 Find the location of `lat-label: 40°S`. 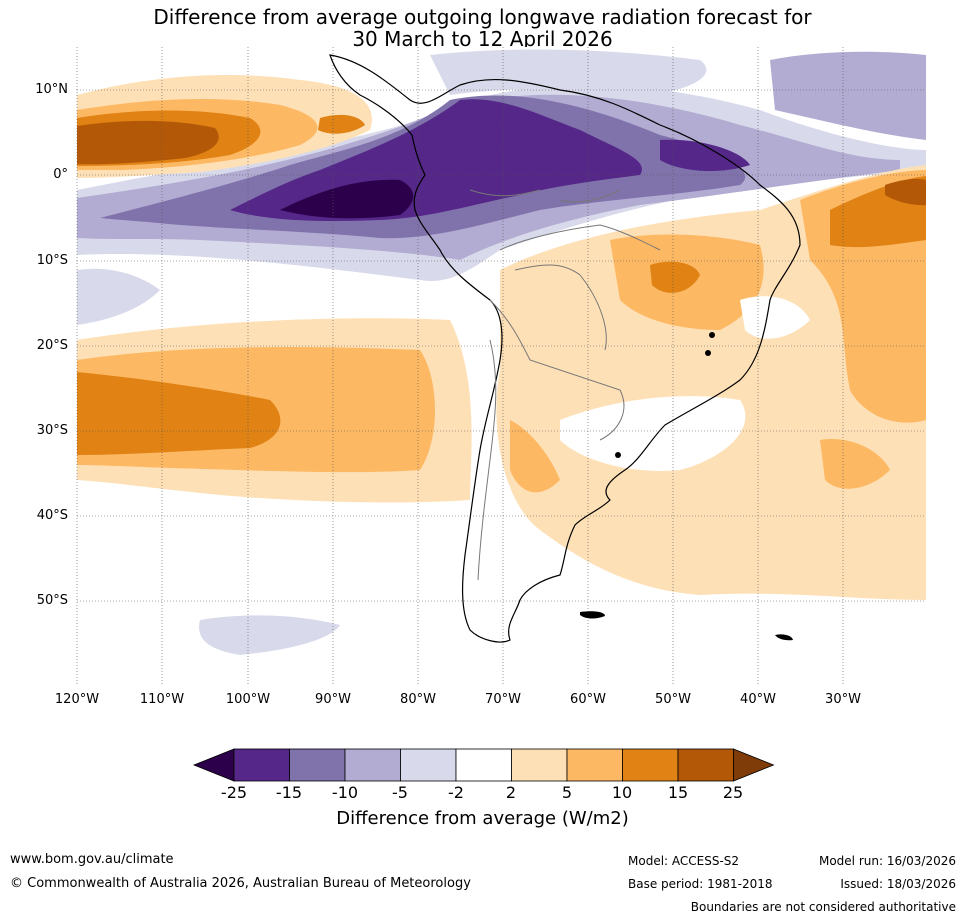

lat-label: 40°S is located at coordinates (52, 515).